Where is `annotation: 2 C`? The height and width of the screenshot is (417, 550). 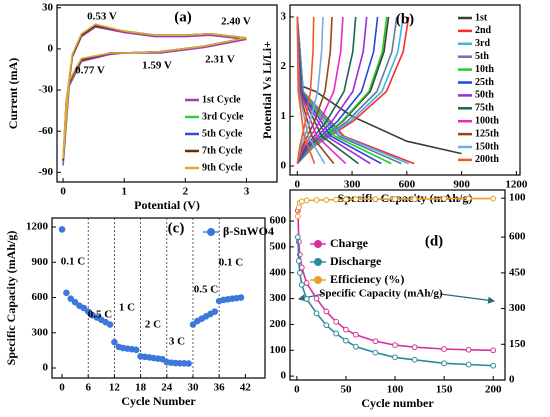 annotation: 2 C is located at coordinates (153, 325).